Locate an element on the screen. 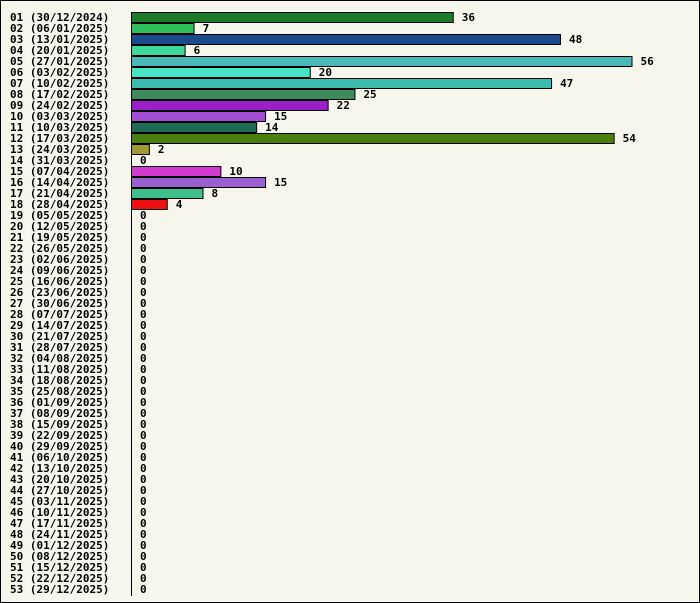 Image resolution: width=700 pixels, height=603 pixels. category-label: 17 (21/04/2025) is located at coordinates (59, 193).